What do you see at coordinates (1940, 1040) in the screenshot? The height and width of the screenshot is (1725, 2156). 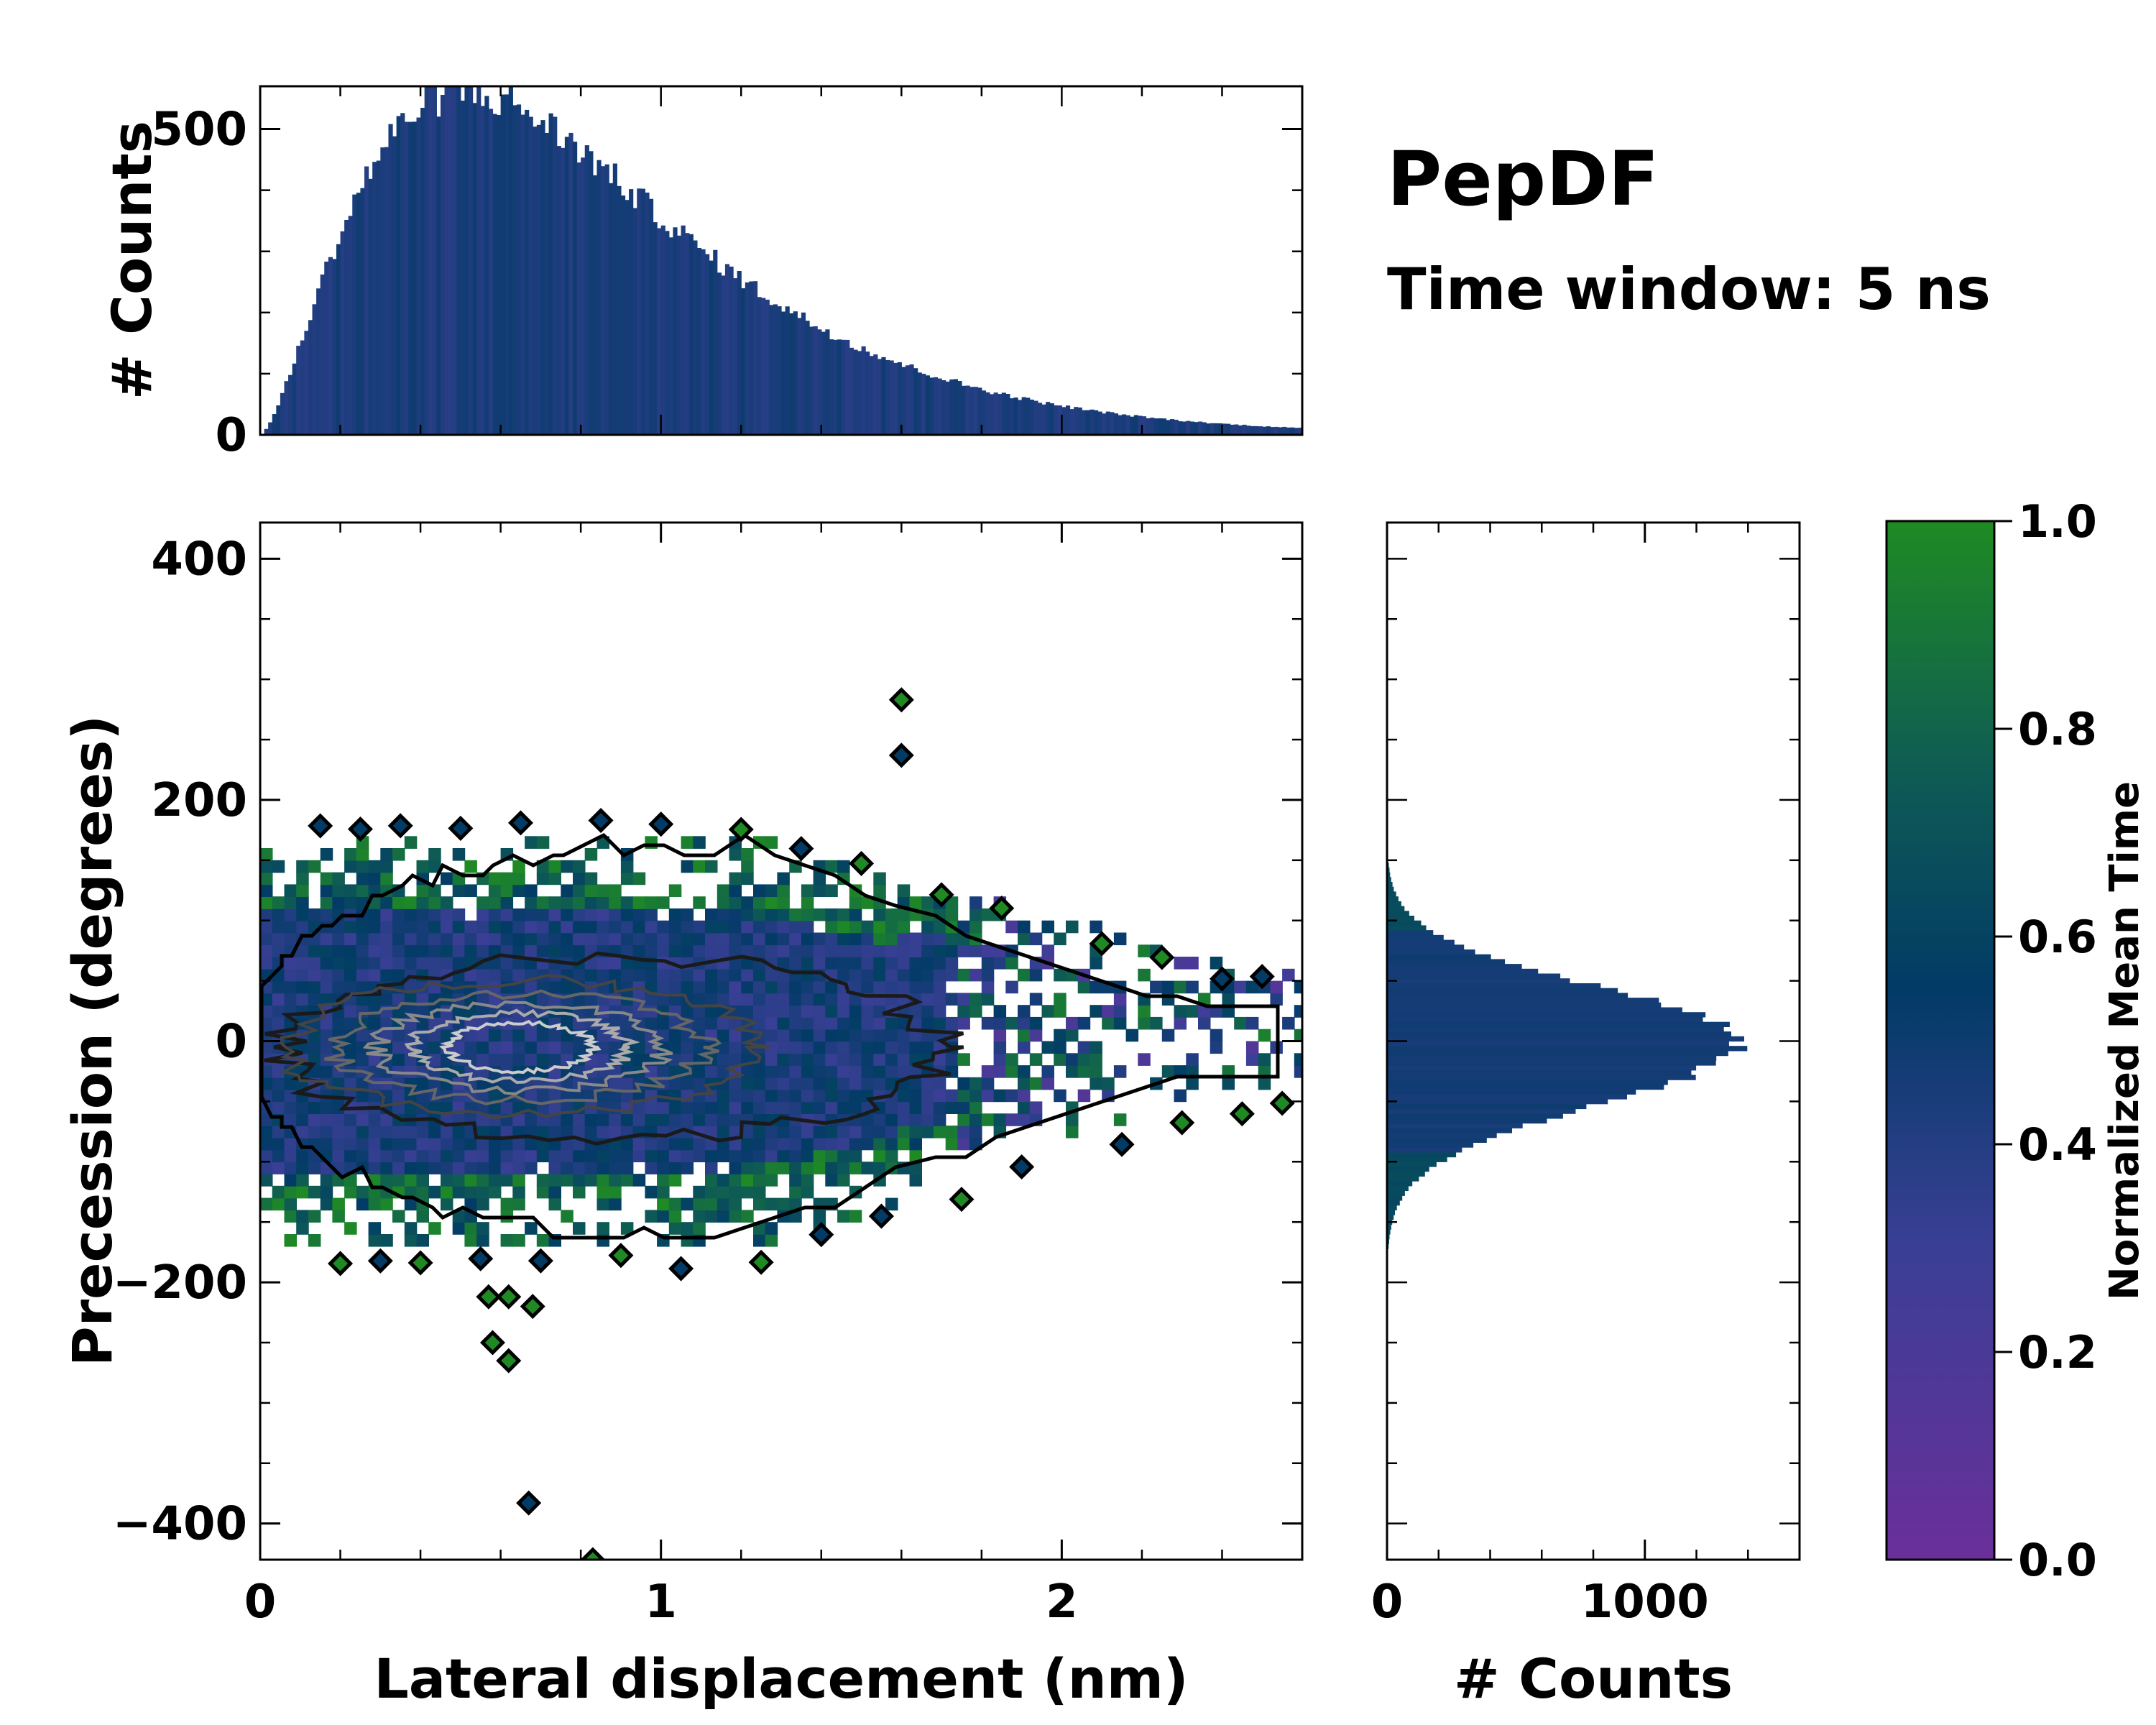 I see `colorbar-gradient` at bounding box center [1940, 1040].